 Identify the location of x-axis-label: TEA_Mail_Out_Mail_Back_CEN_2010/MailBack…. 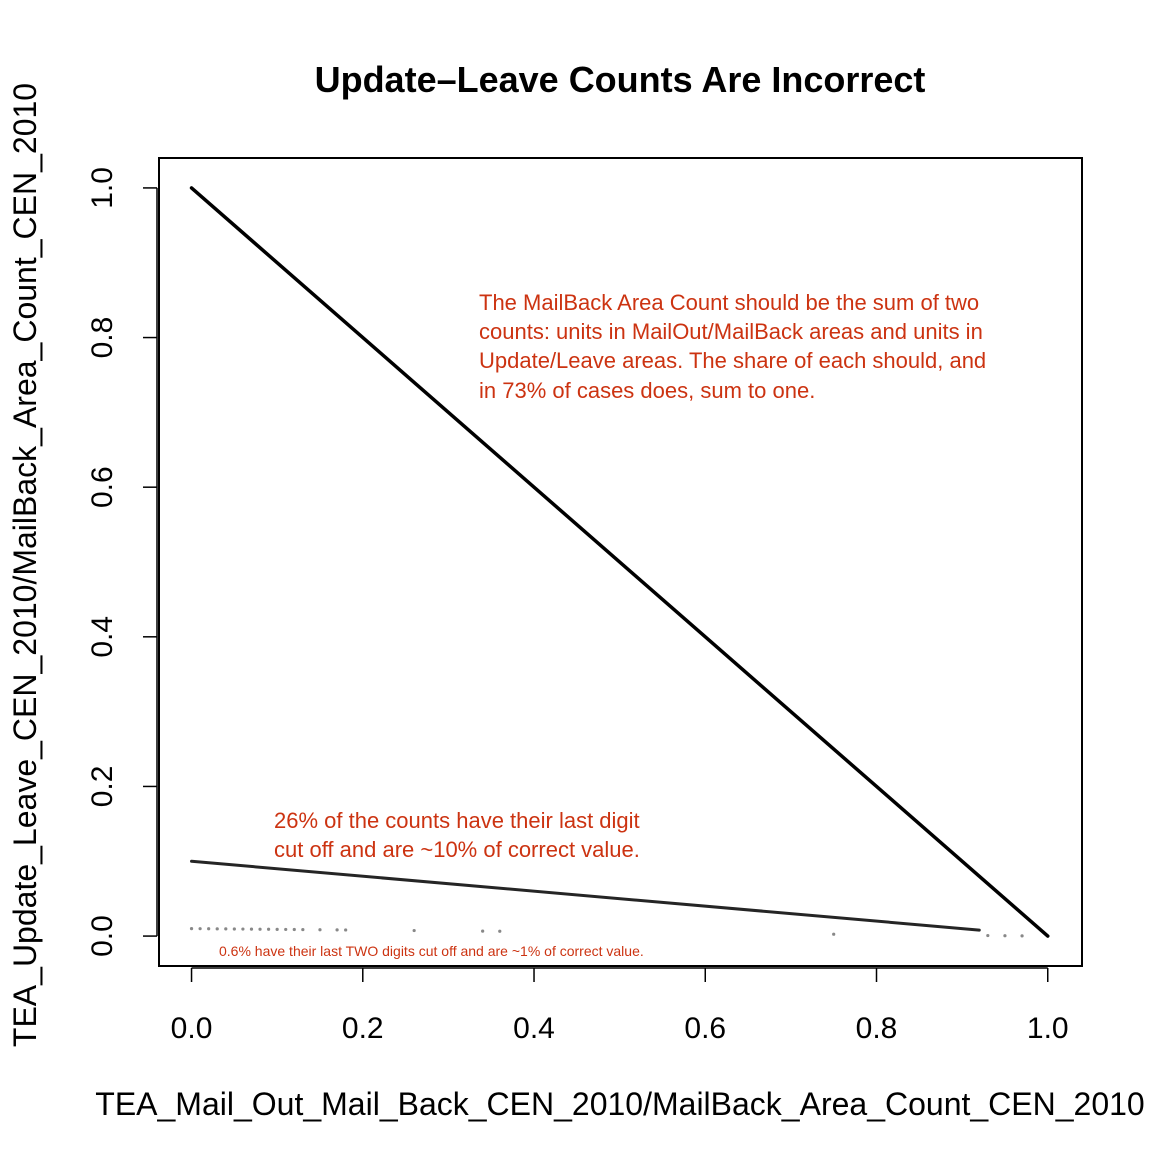
(619, 1104).